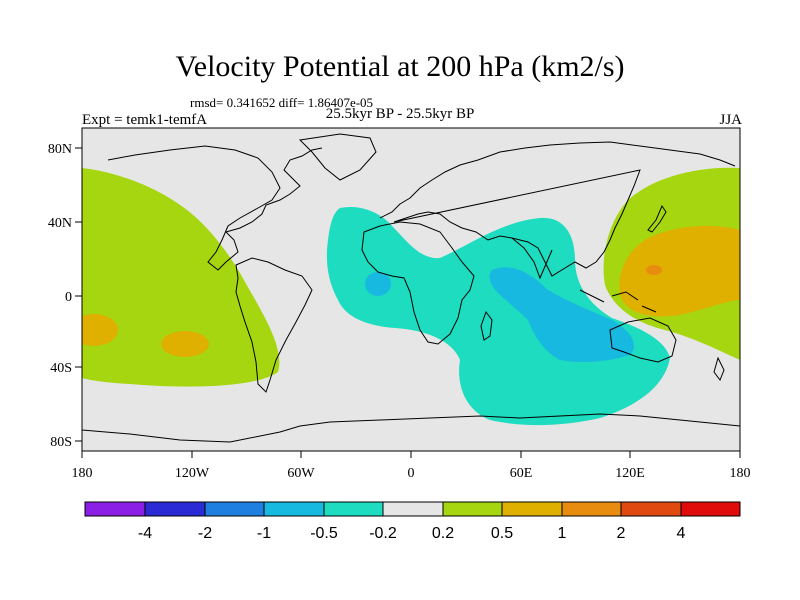  Describe the element at coordinates (679, 271) in the screenshot. I see `contour-west-pacific-max` at that location.